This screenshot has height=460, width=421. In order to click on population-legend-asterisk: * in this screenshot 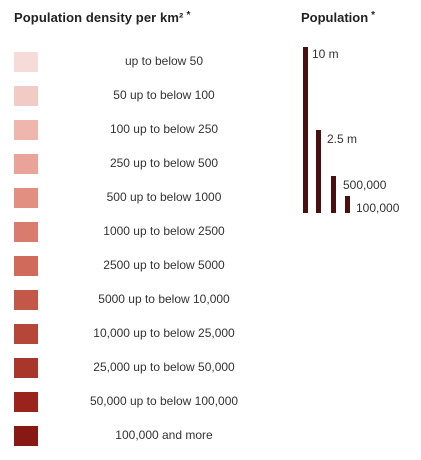, I will do `click(373, 15)`.